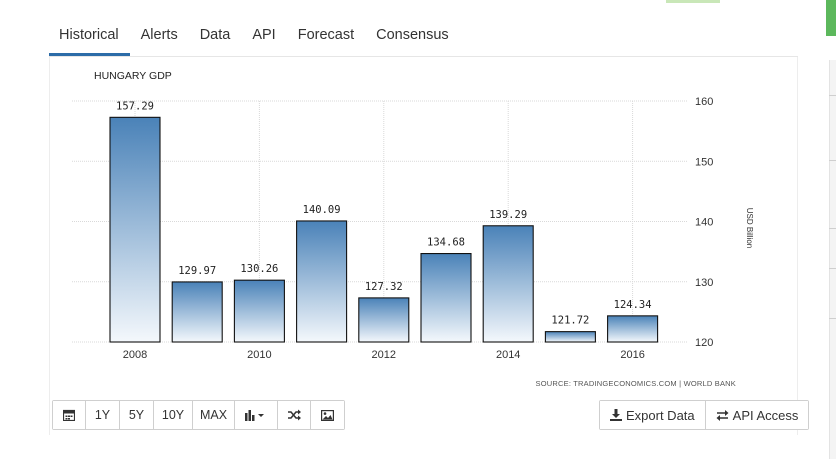  Describe the element at coordinates (508, 215) in the screenshot. I see `bar-value-label: 139.29` at that location.